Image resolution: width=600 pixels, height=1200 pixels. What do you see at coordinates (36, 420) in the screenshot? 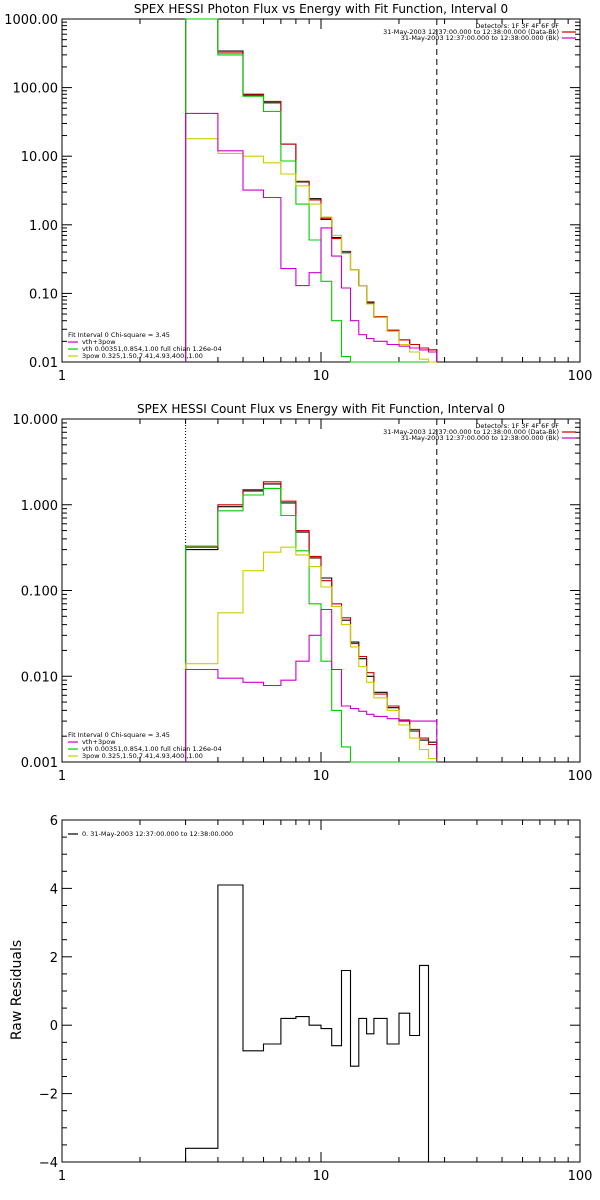
I see `y-tick-label: 10.000` at bounding box center [36, 420].